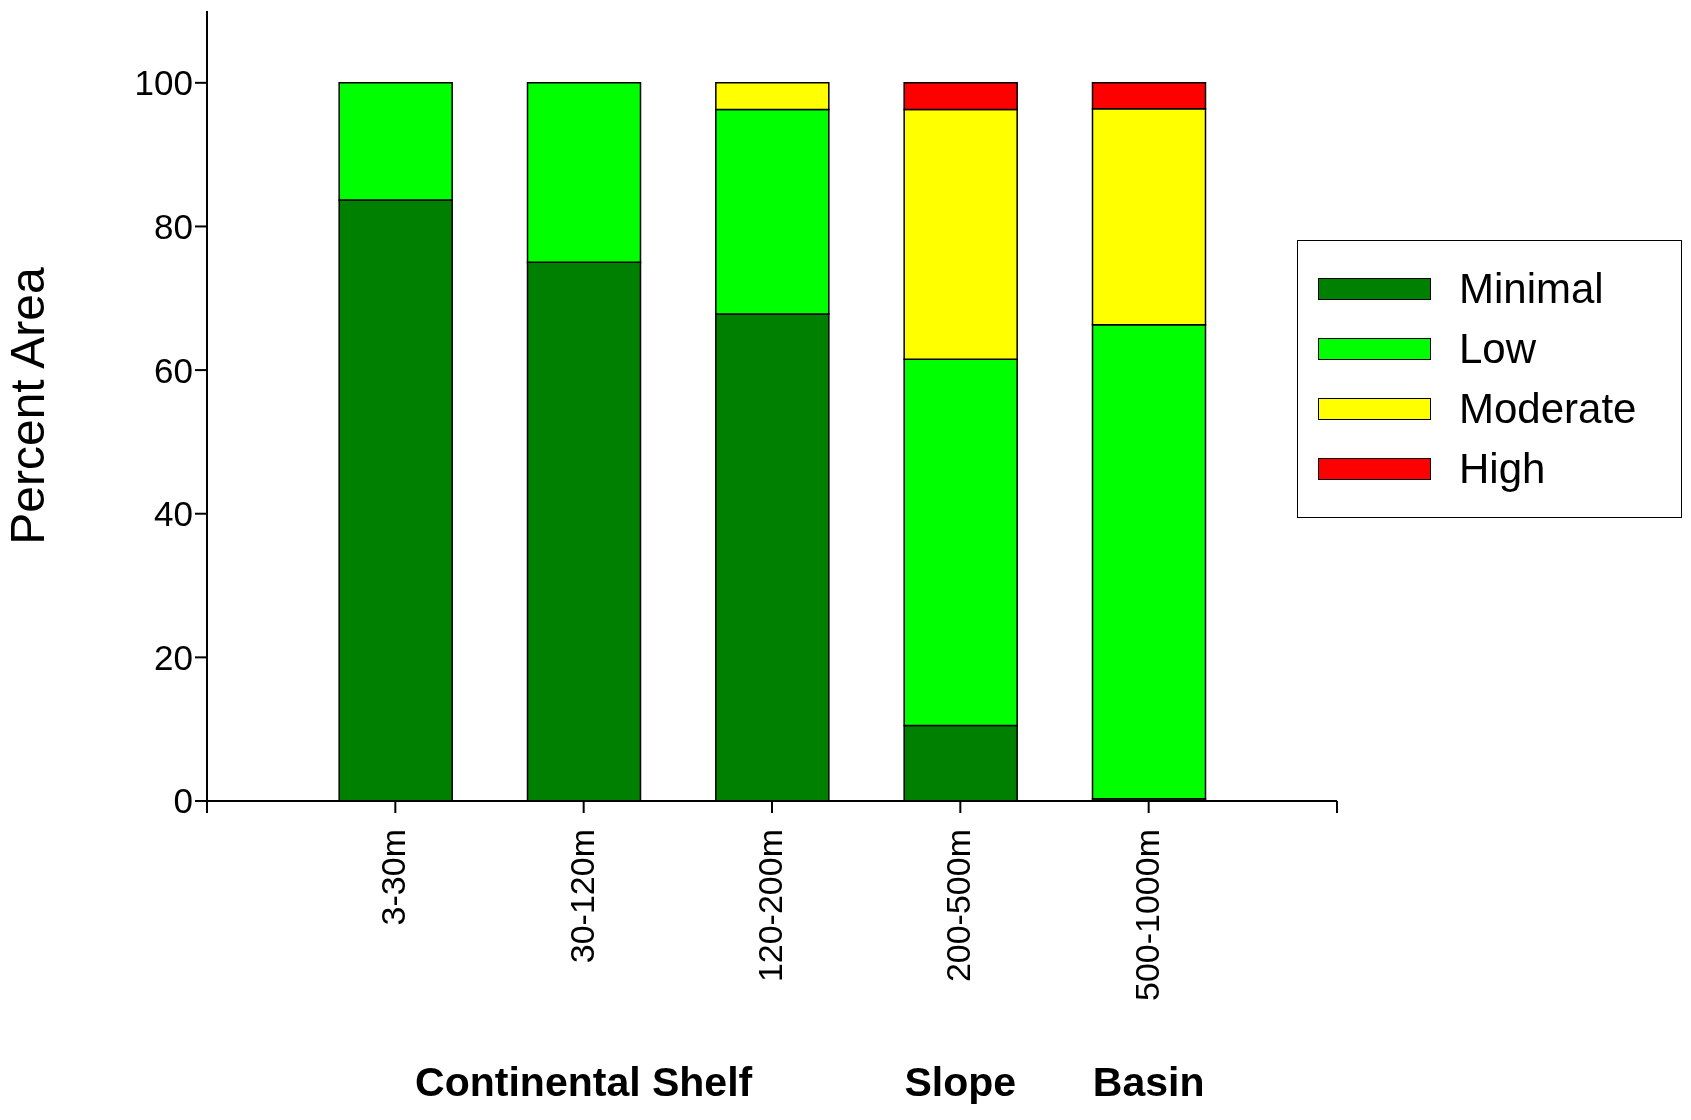 The height and width of the screenshot is (1120, 1691). Describe the element at coordinates (958, 906) in the screenshot. I see `x-tick-label: 200-500m` at that location.